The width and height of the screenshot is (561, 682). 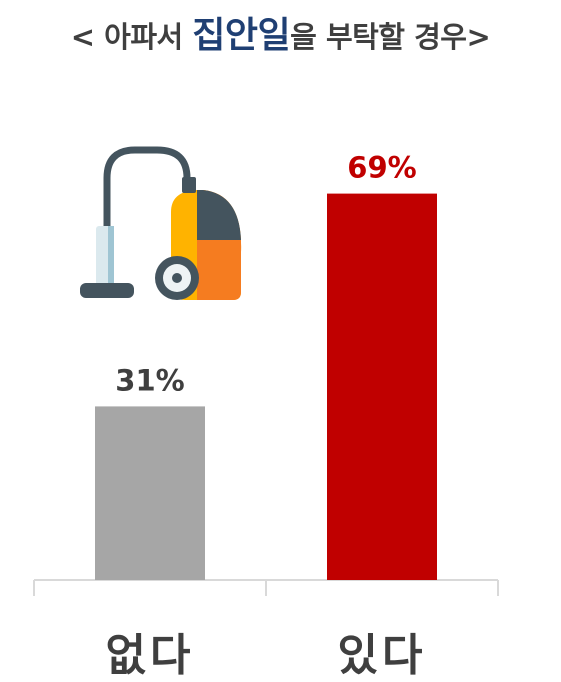 I want to click on title-suffix: 을 부탁할 경우>, so click(x=390, y=37).